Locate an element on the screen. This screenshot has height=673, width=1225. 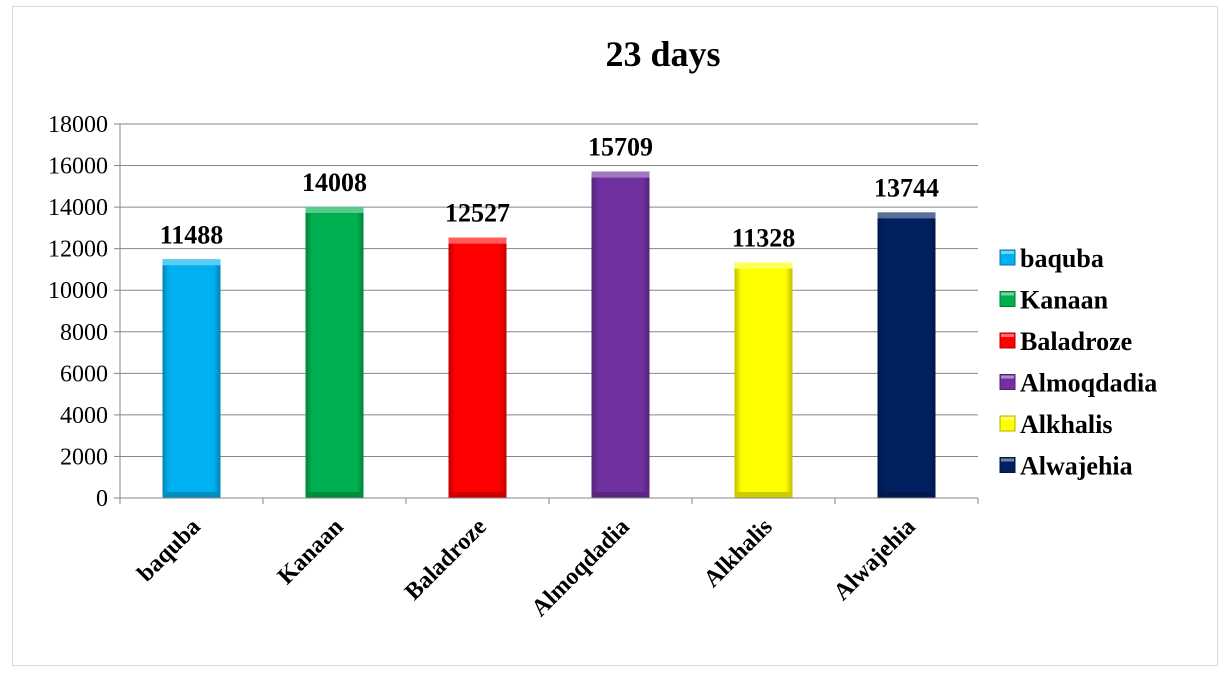
data-label: 14008 is located at coordinates (334, 182).